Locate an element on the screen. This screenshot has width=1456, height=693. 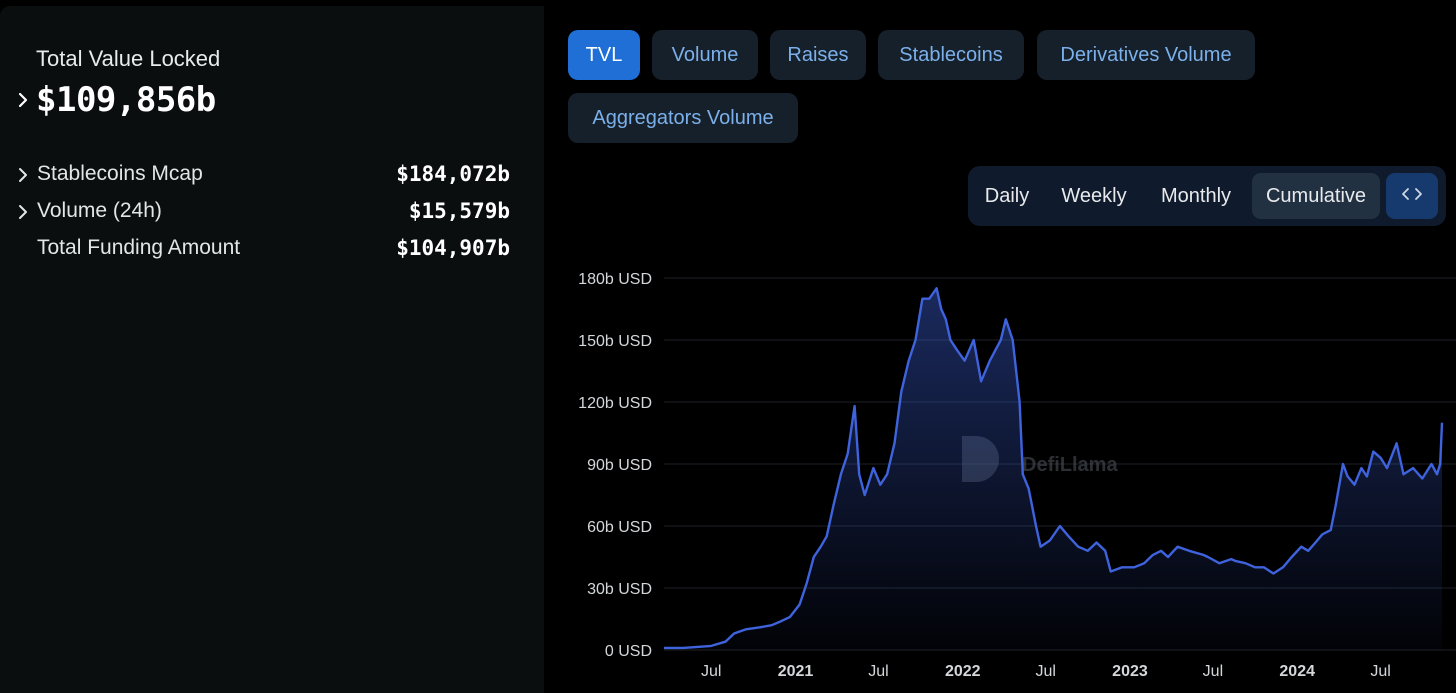
stat-value: $15,579b is located at coordinates (459, 211).